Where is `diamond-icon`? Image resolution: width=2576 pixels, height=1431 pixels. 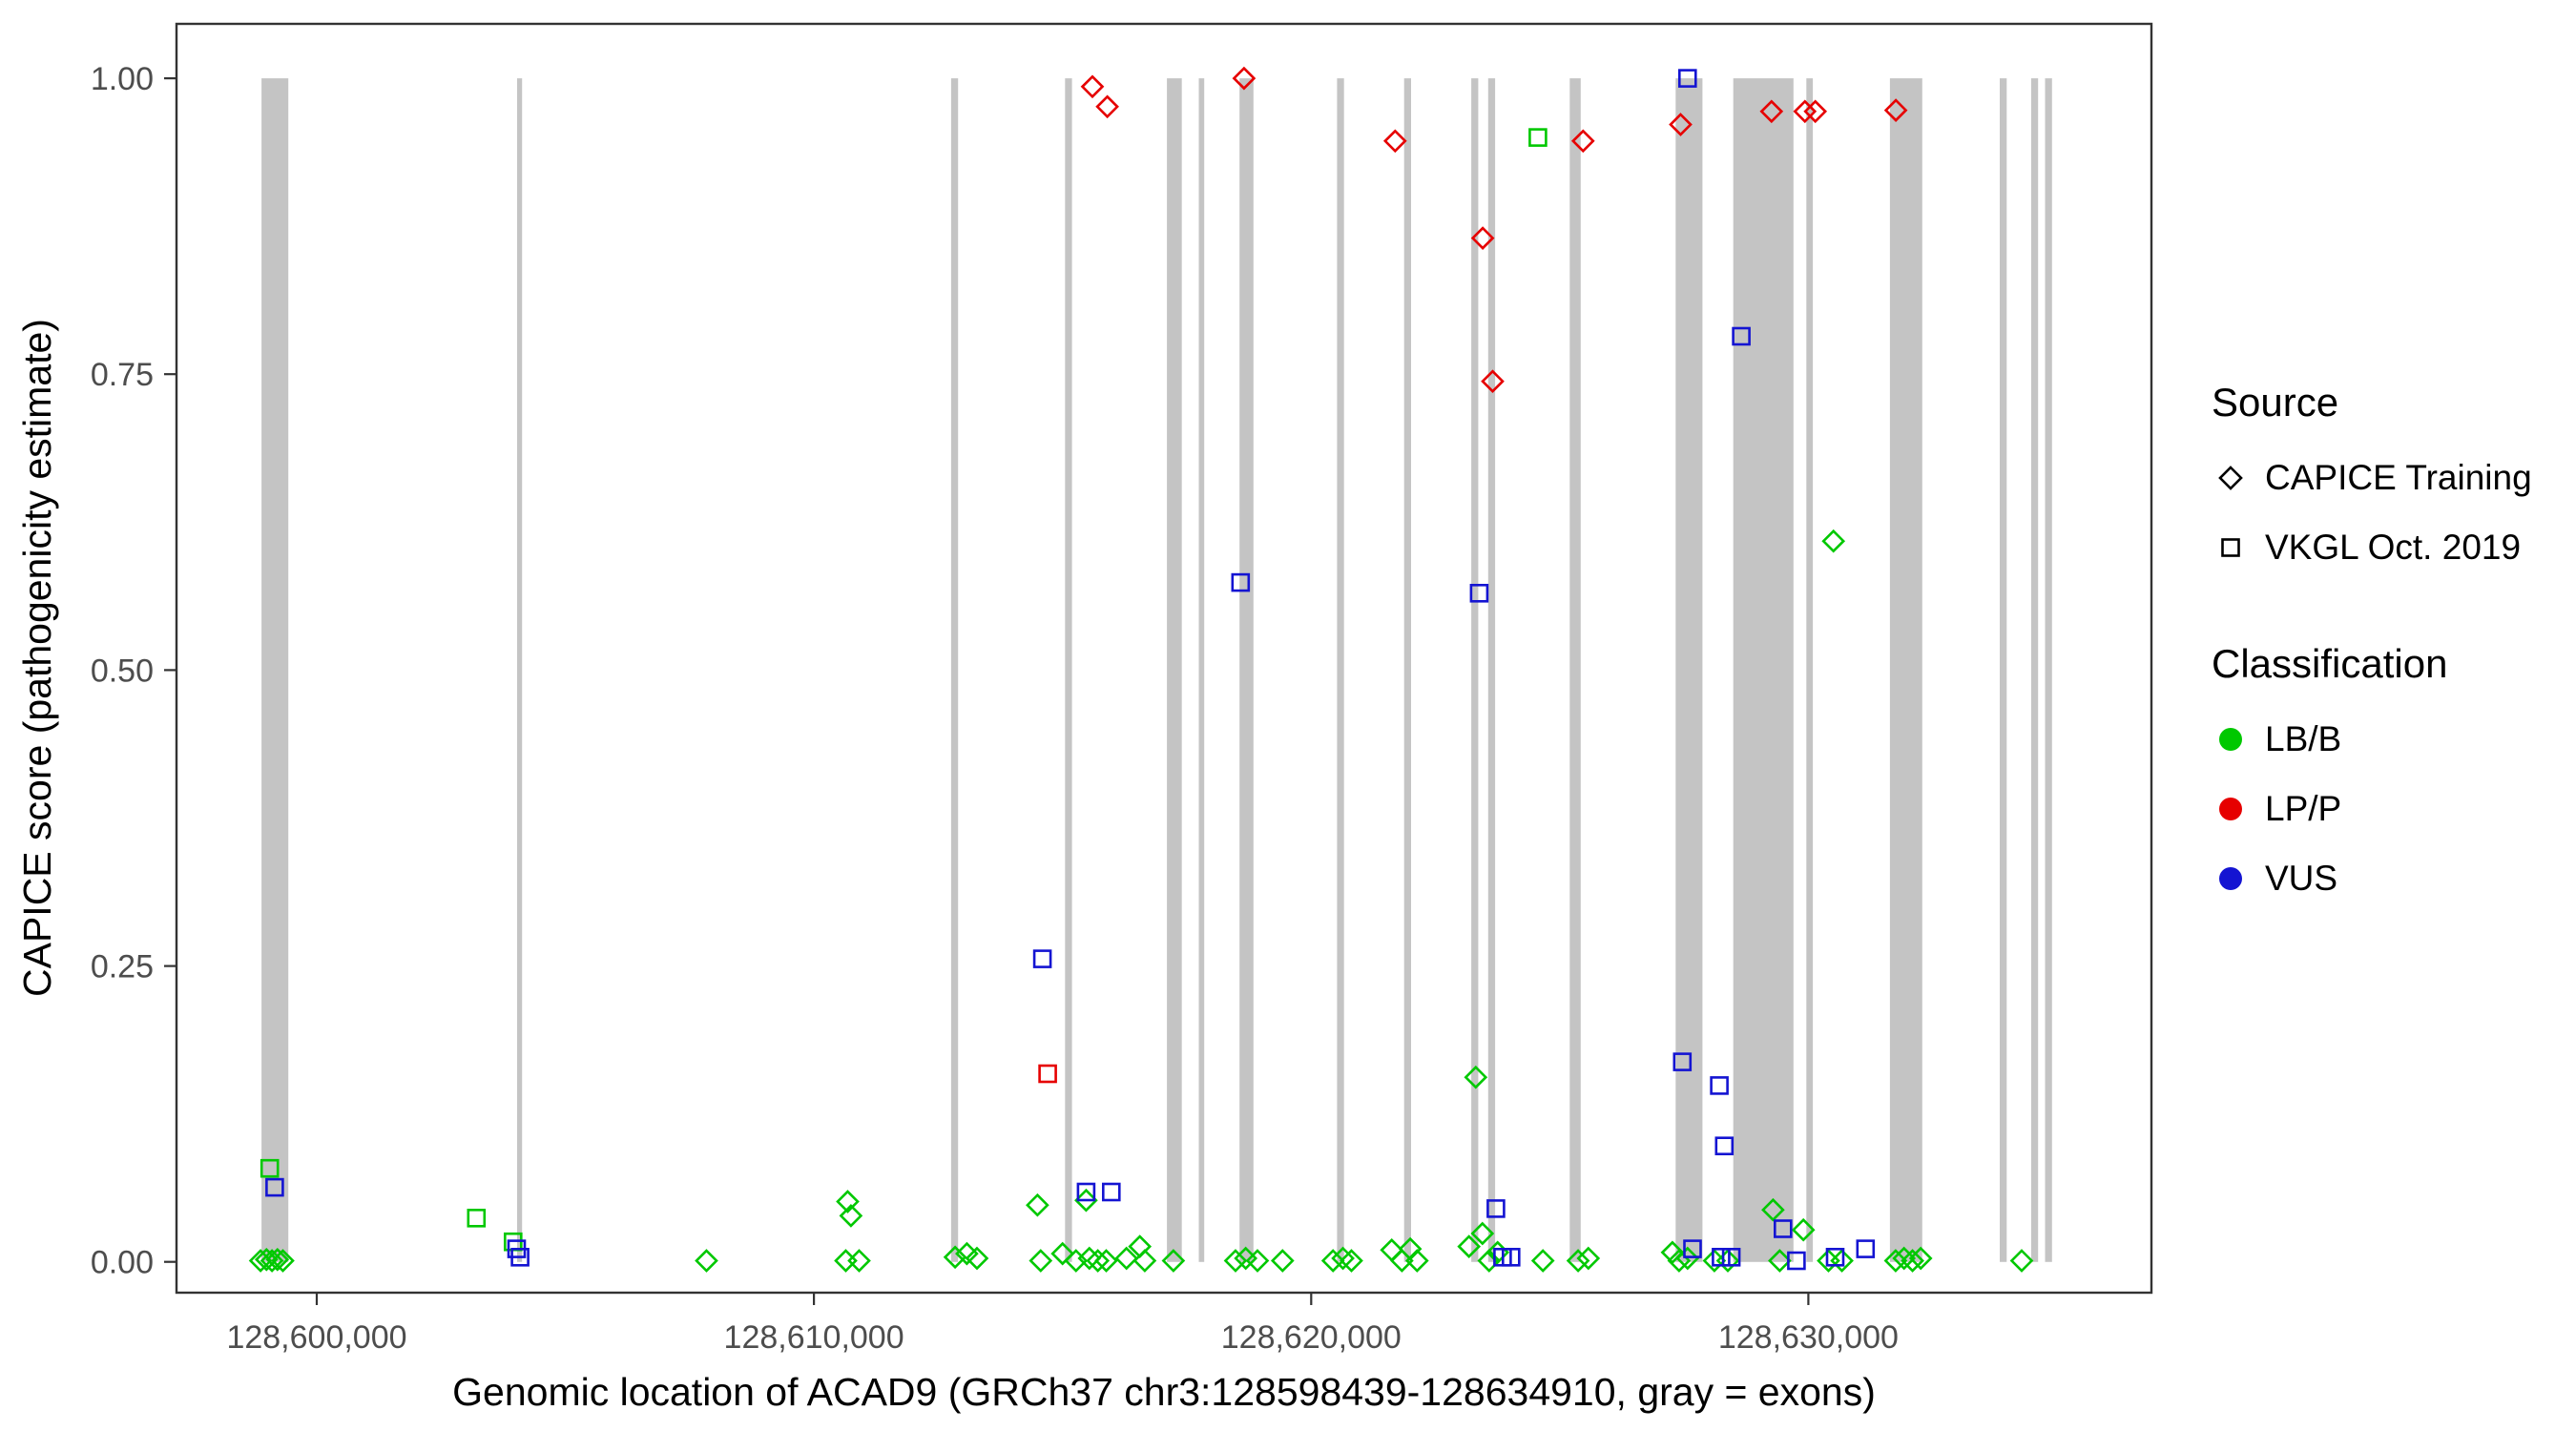
diamond-icon is located at coordinates (2230, 478).